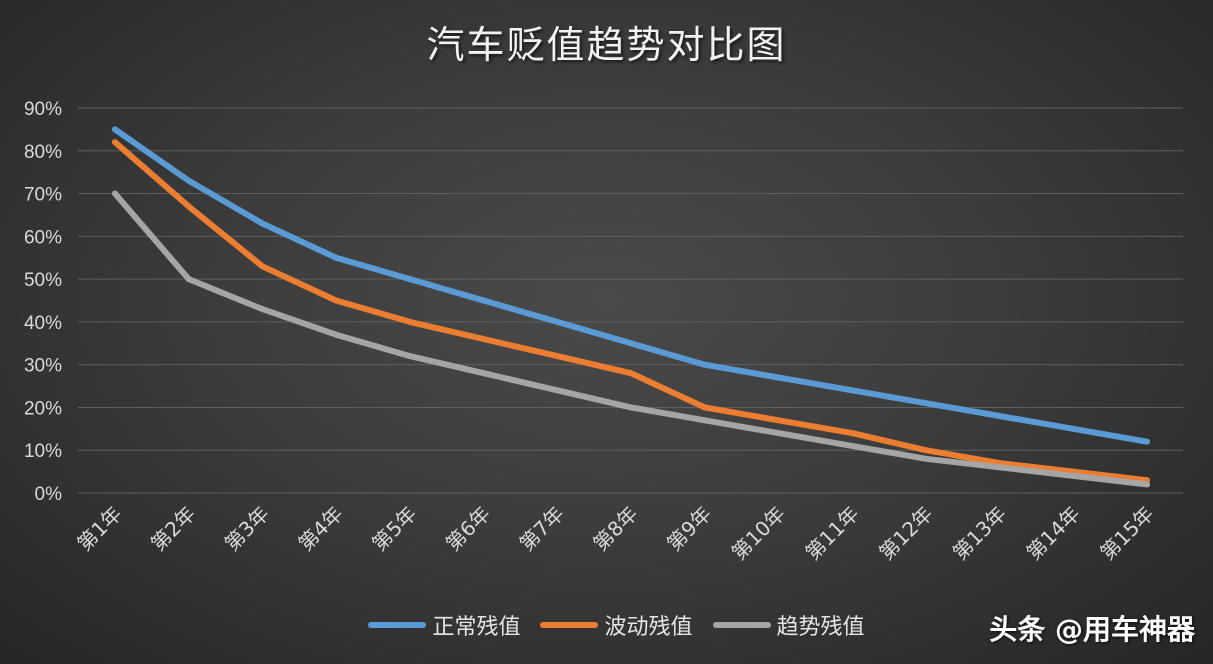 This screenshot has height=664, width=1213. I want to click on x-tick-label: 第6年, so click(468, 529).